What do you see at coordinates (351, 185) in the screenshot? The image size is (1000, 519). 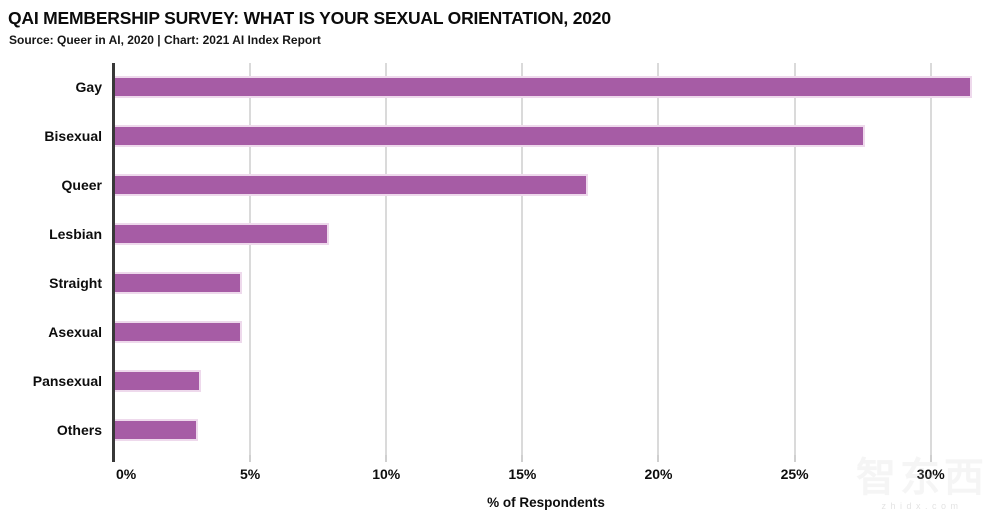 I see `bar-queer` at bounding box center [351, 185].